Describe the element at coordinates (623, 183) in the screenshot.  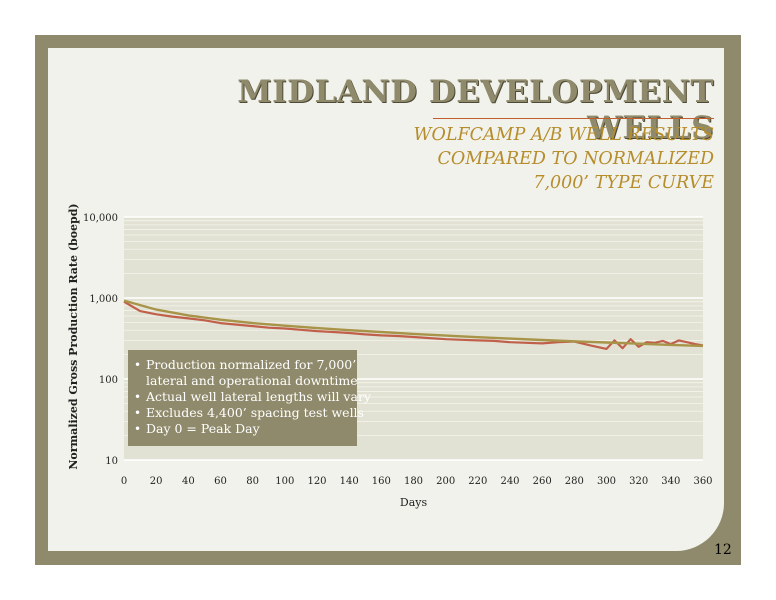
I see `subtitle-line-3: 7,000’ TYPE CURVE` at that location.